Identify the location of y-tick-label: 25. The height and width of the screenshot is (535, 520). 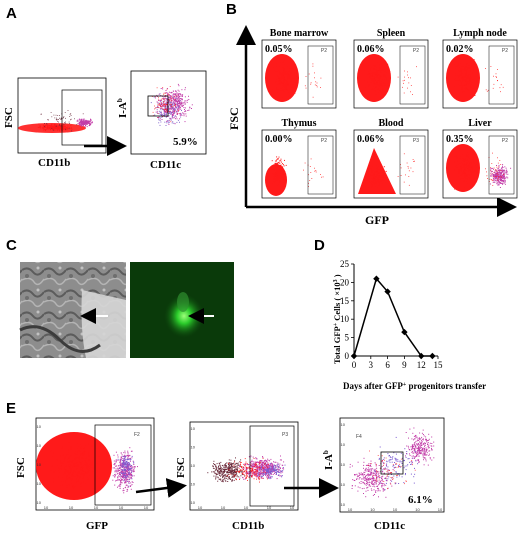
(345, 264).